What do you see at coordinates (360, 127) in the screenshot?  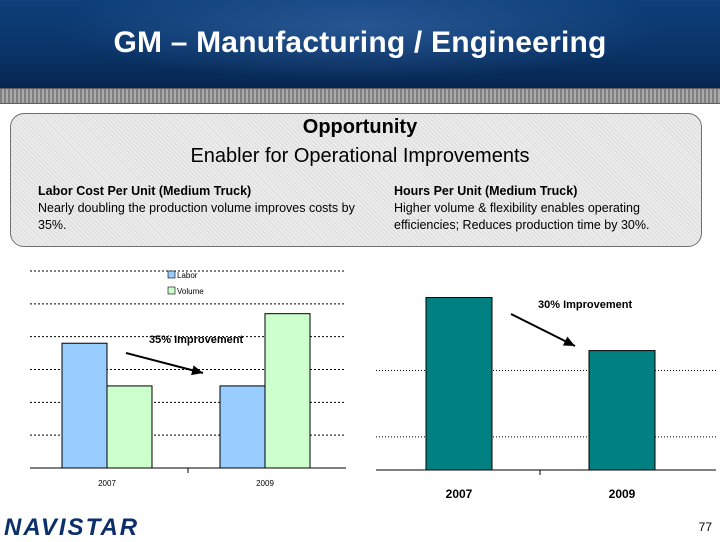 I see `opportunity-title: Opportunity` at bounding box center [360, 127].